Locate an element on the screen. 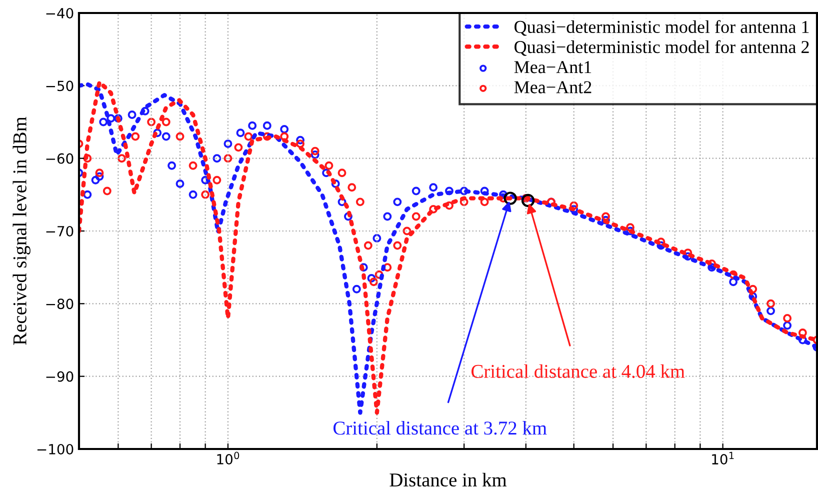 This screenshot has width=818, height=495. y-tick-label: −80 is located at coordinates (60, 304).